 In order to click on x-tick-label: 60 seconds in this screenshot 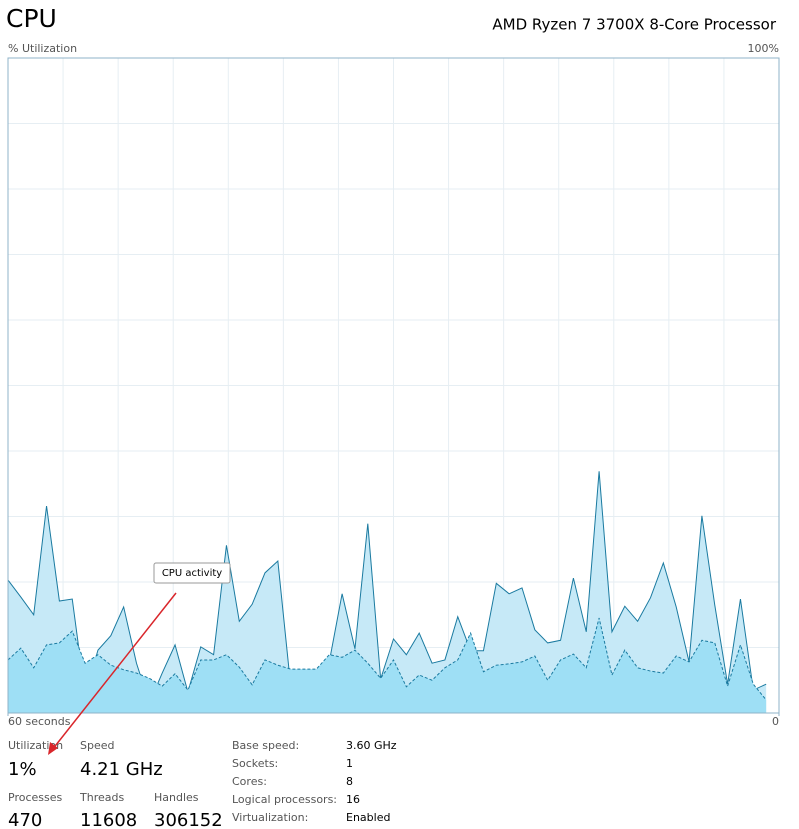, I will do `click(39, 721)`.